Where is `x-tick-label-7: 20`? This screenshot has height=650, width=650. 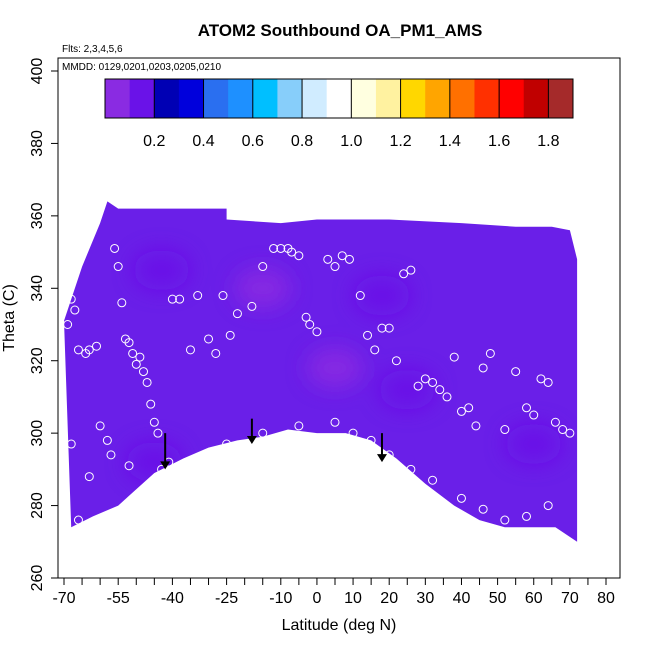 x-tick-label-7: 20 is located at coordinates (389, 598).